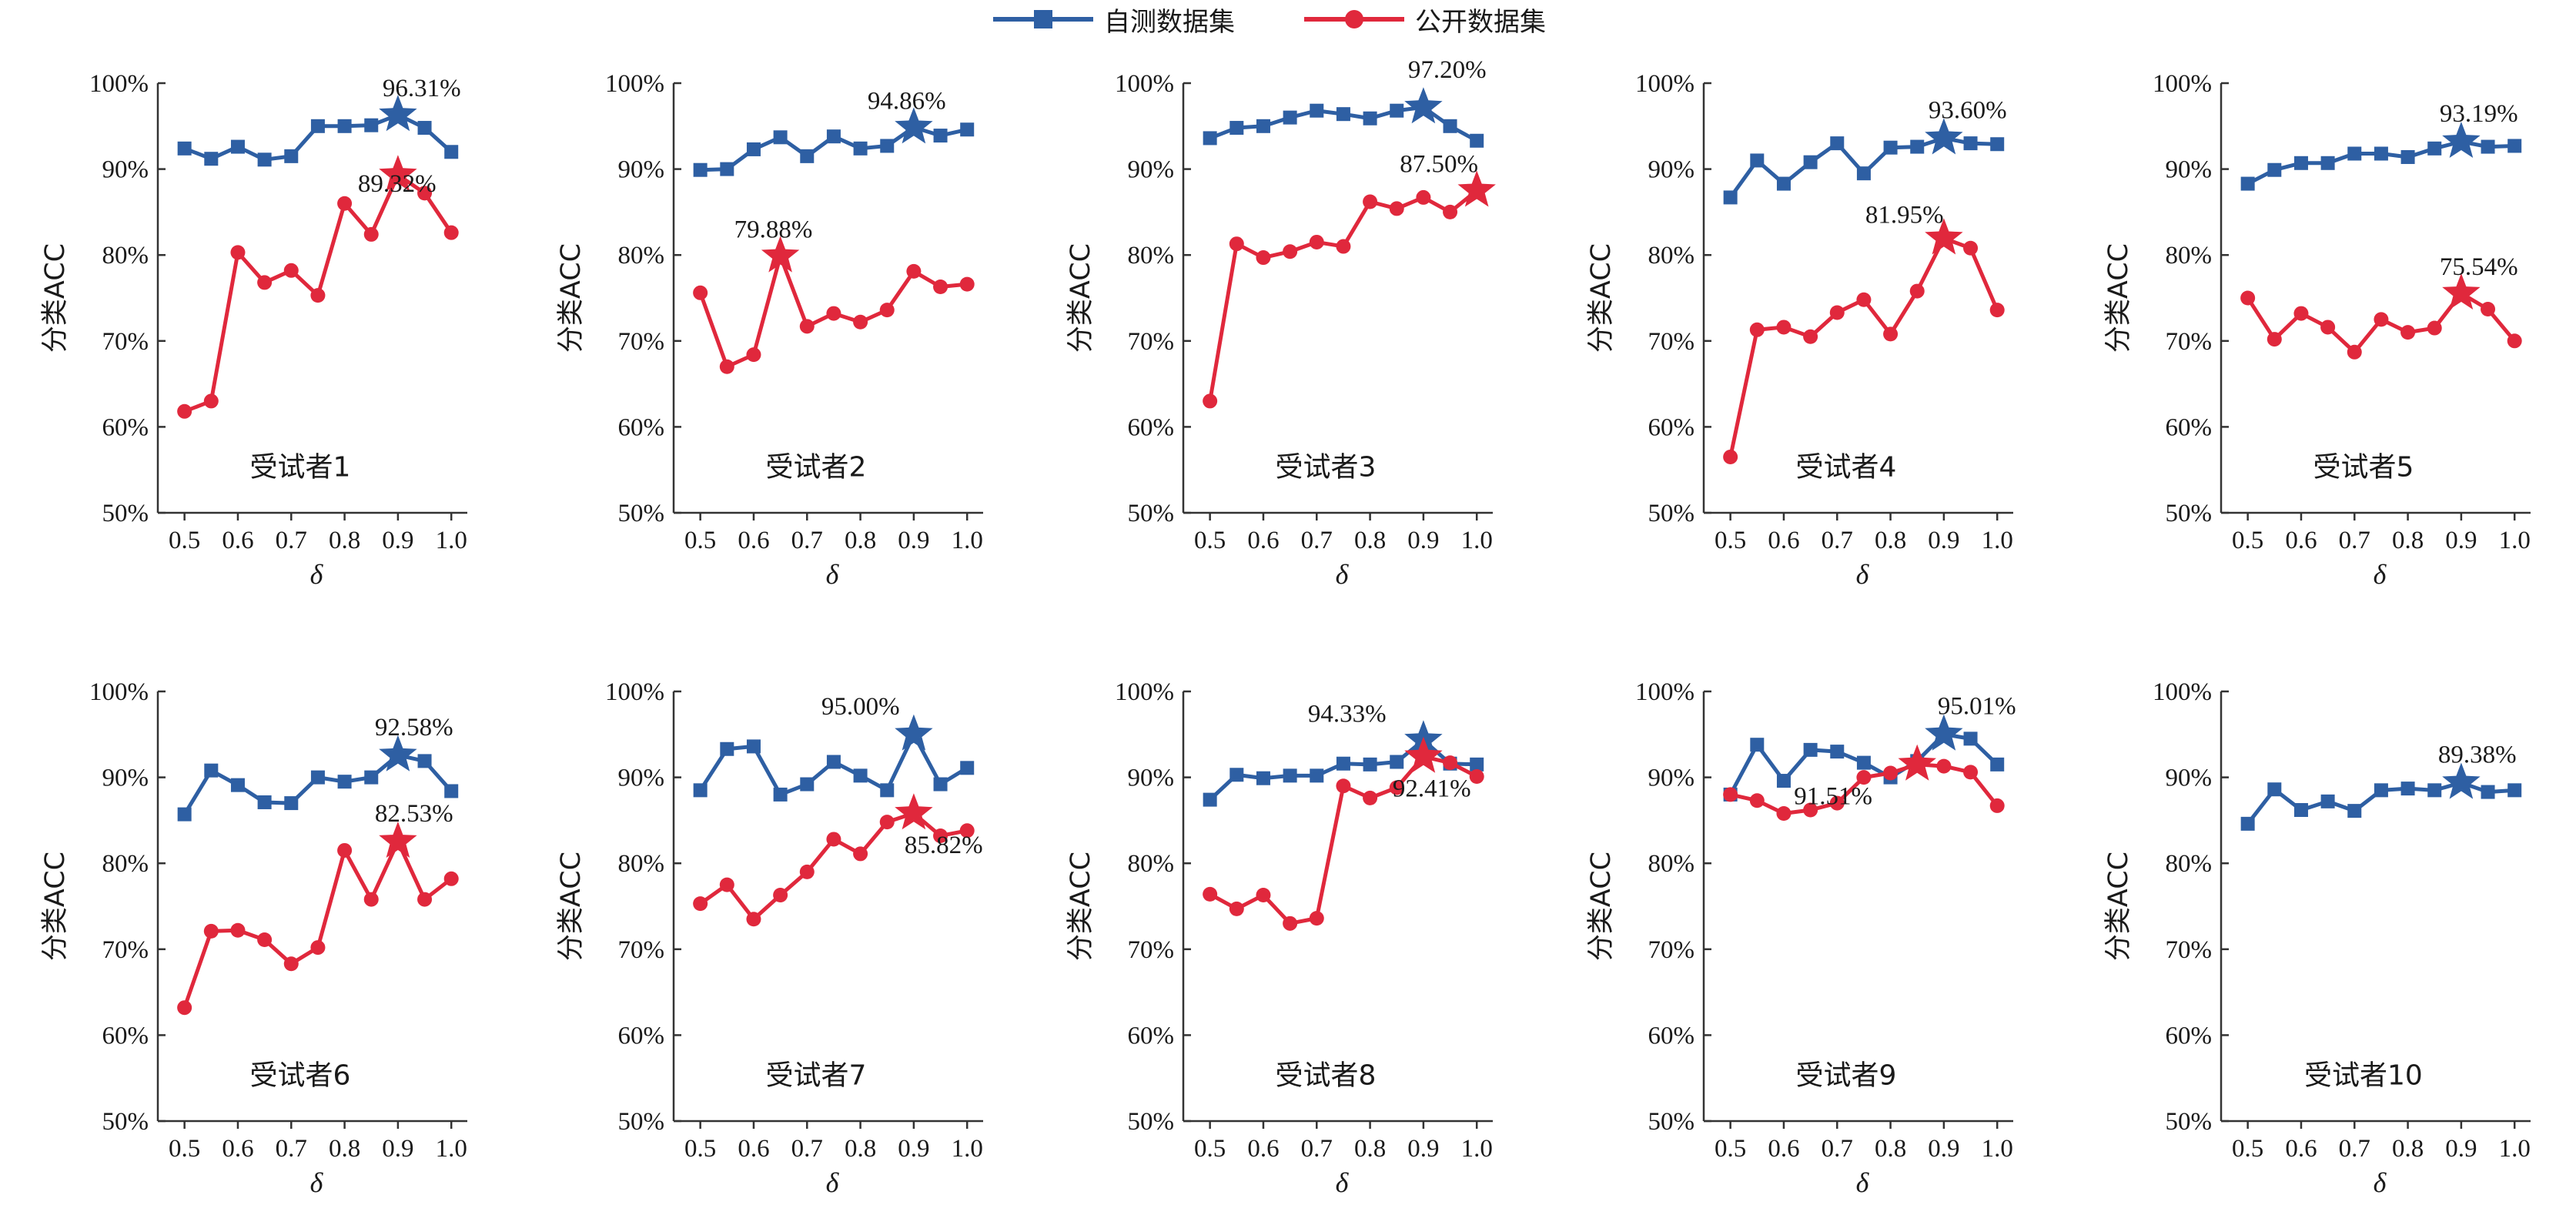 The height and width of the screenshot is (1205, 2576). I want to click on series-line-public, so click(318, 924).